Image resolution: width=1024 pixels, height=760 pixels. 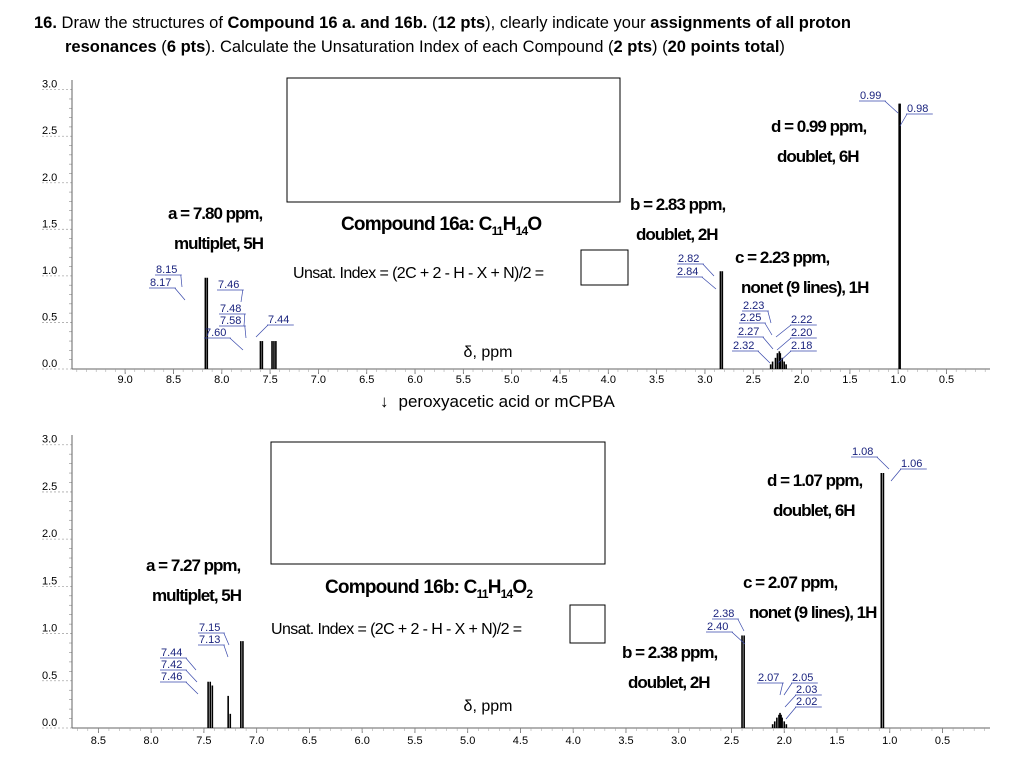 I want to click on peak-shift-label: 1.06, so click(x=911, y=464).